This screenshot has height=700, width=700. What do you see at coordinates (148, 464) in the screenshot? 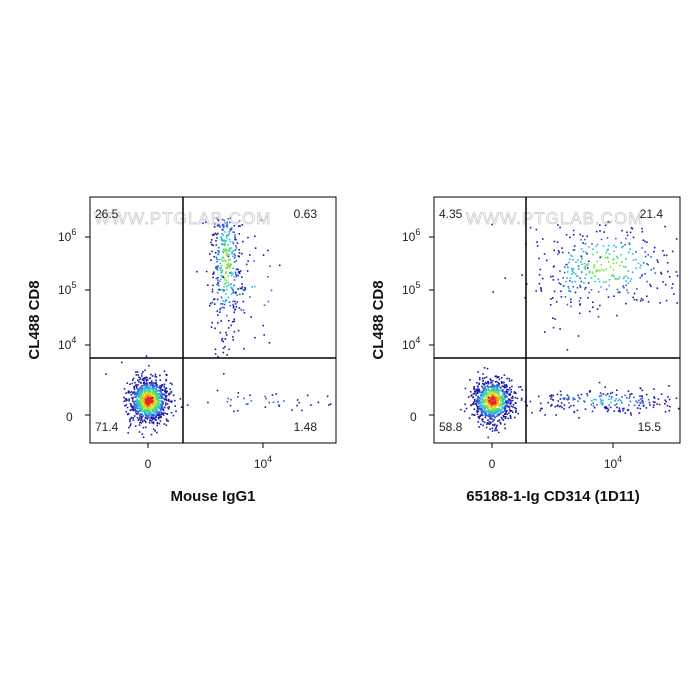
I see `x-tick-0: 0` at bounding box center [148, 464].